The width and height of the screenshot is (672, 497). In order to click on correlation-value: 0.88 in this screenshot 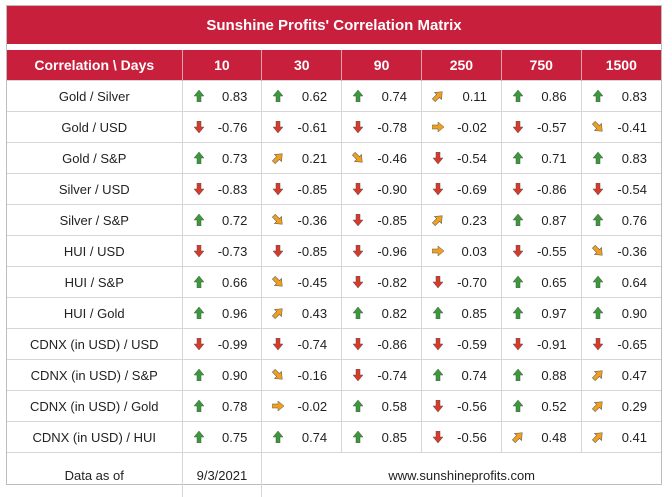, I will do `click(545, 375)`.